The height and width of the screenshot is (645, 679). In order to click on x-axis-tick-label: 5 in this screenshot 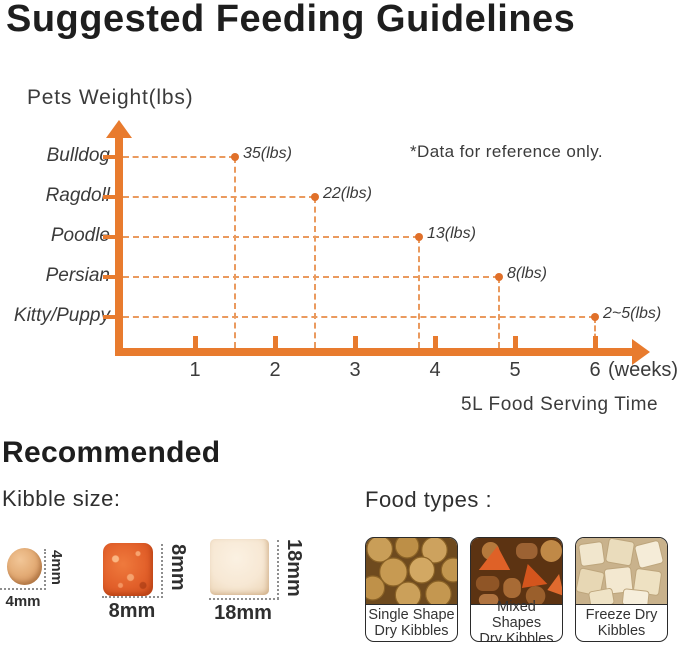, I will do `click(515, 370)`.